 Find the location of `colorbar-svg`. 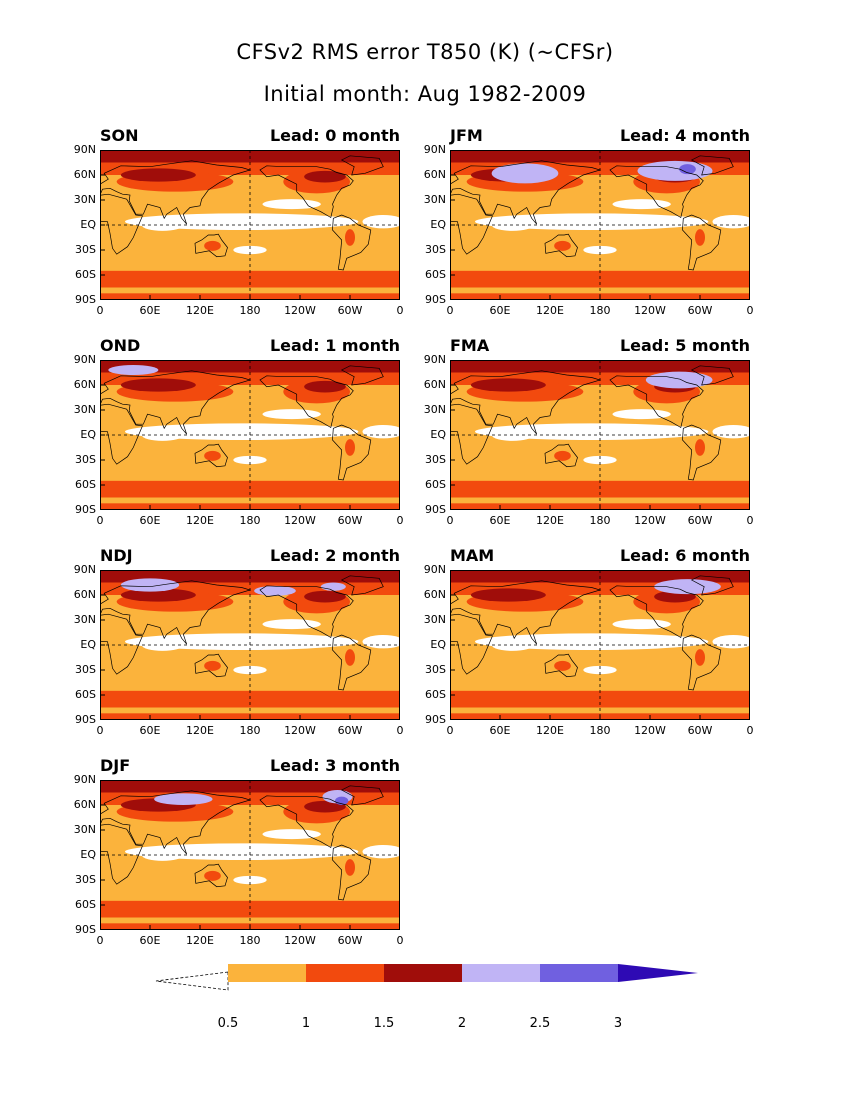

colorbar-svg is located at coordinates (426, 977).